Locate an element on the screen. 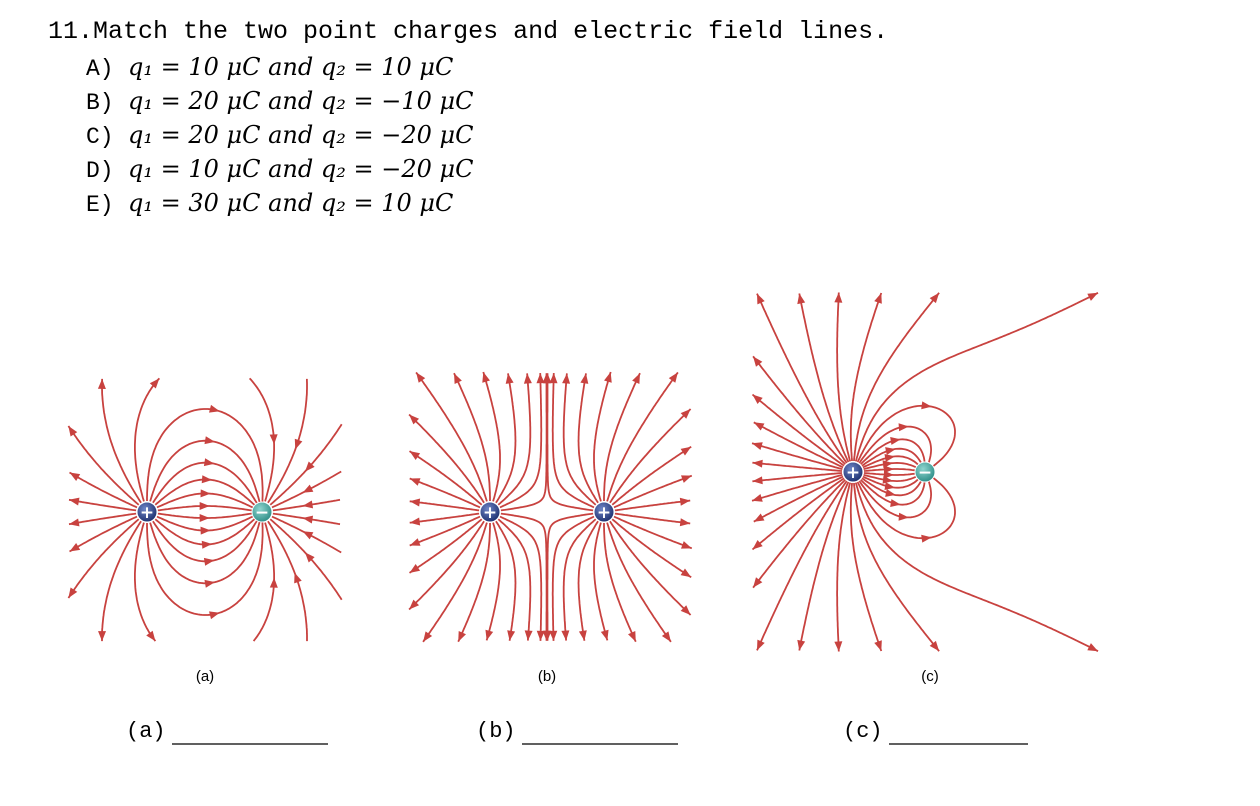 This screenshot has width=1260, height=806. charge-sign: − is located at coordinates (925, 473).